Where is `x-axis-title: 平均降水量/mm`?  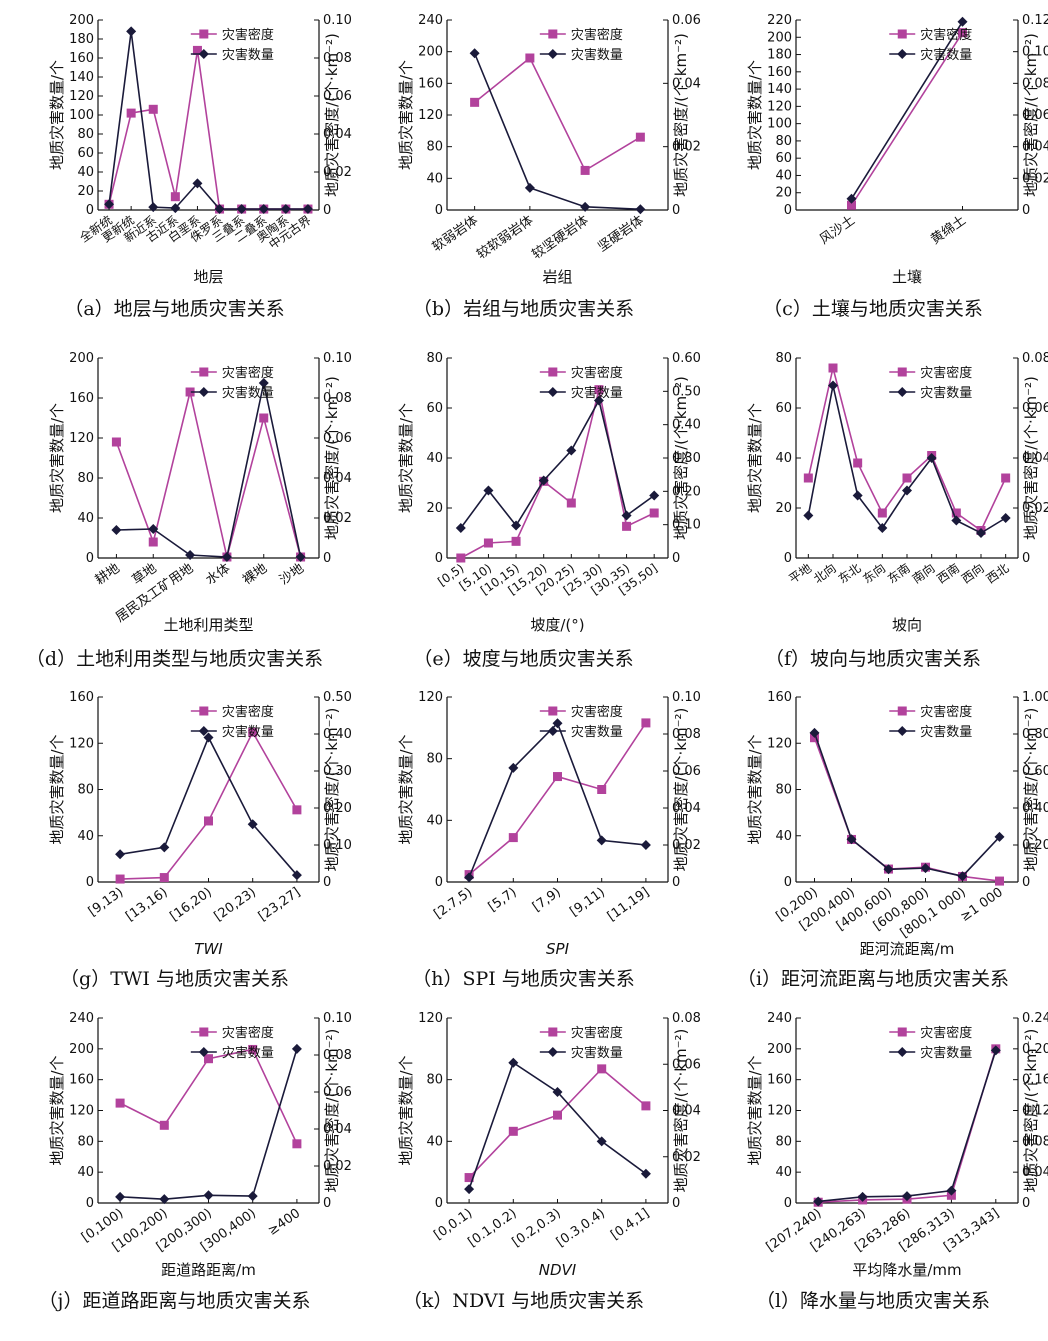 x-axis-title: 平均降水量/mm is located at coordinates (906, 1270).